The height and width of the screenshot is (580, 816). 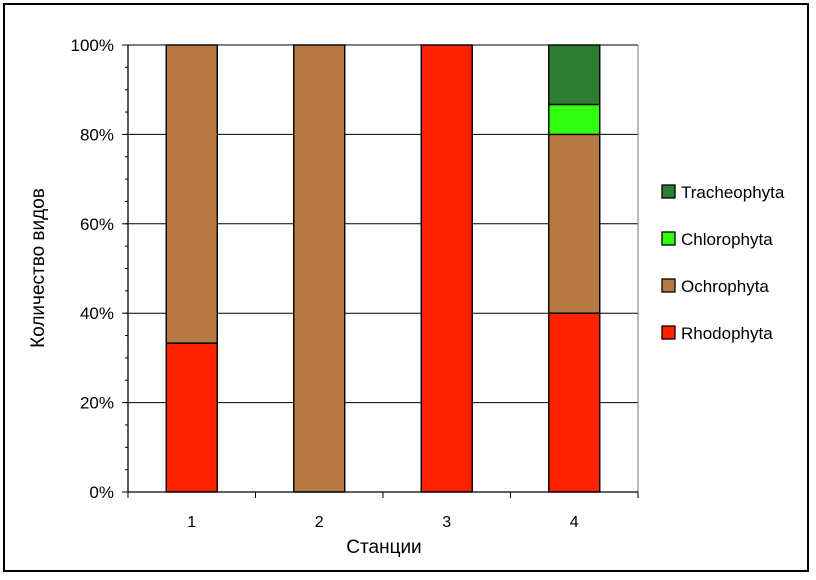 What do you see at coordinates (97, 134) in the screenshot?
I see `y-tick-label: 80%` at bounding box center [97, 134].